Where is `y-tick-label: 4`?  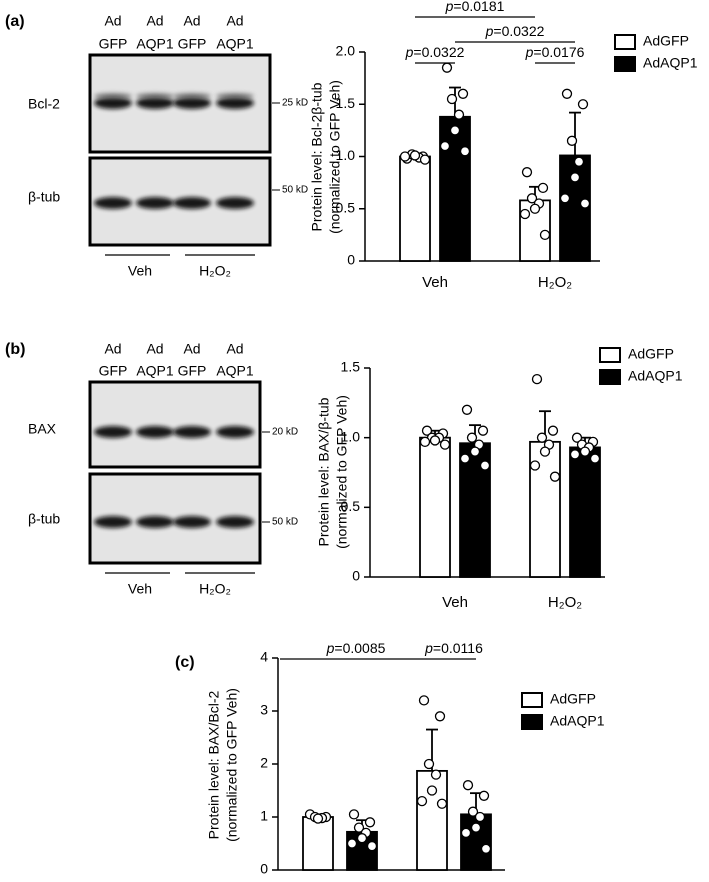
y-tick-label: 4 is located at coordinates (264, 657).